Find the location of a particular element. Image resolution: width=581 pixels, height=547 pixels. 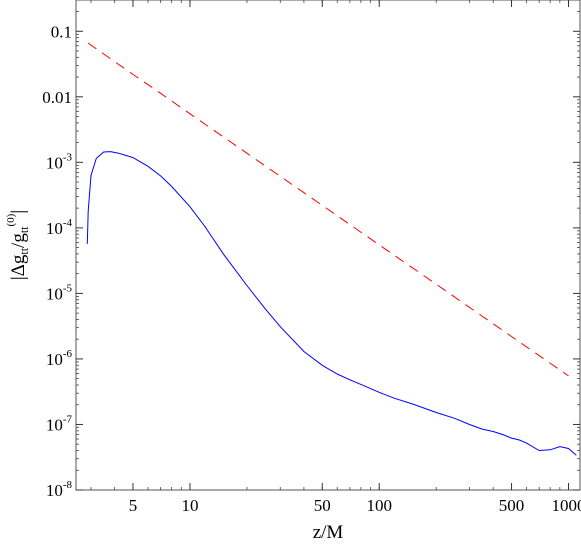

y-tick-label: 10⁻⁷ is located at coordinates (59, 423).